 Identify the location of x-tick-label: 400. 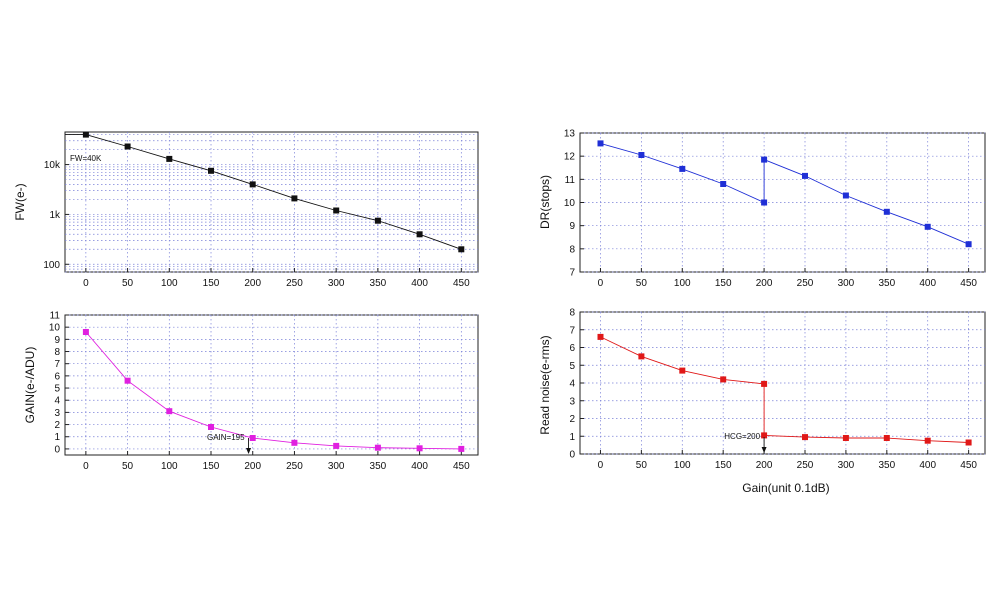
(927, 465).